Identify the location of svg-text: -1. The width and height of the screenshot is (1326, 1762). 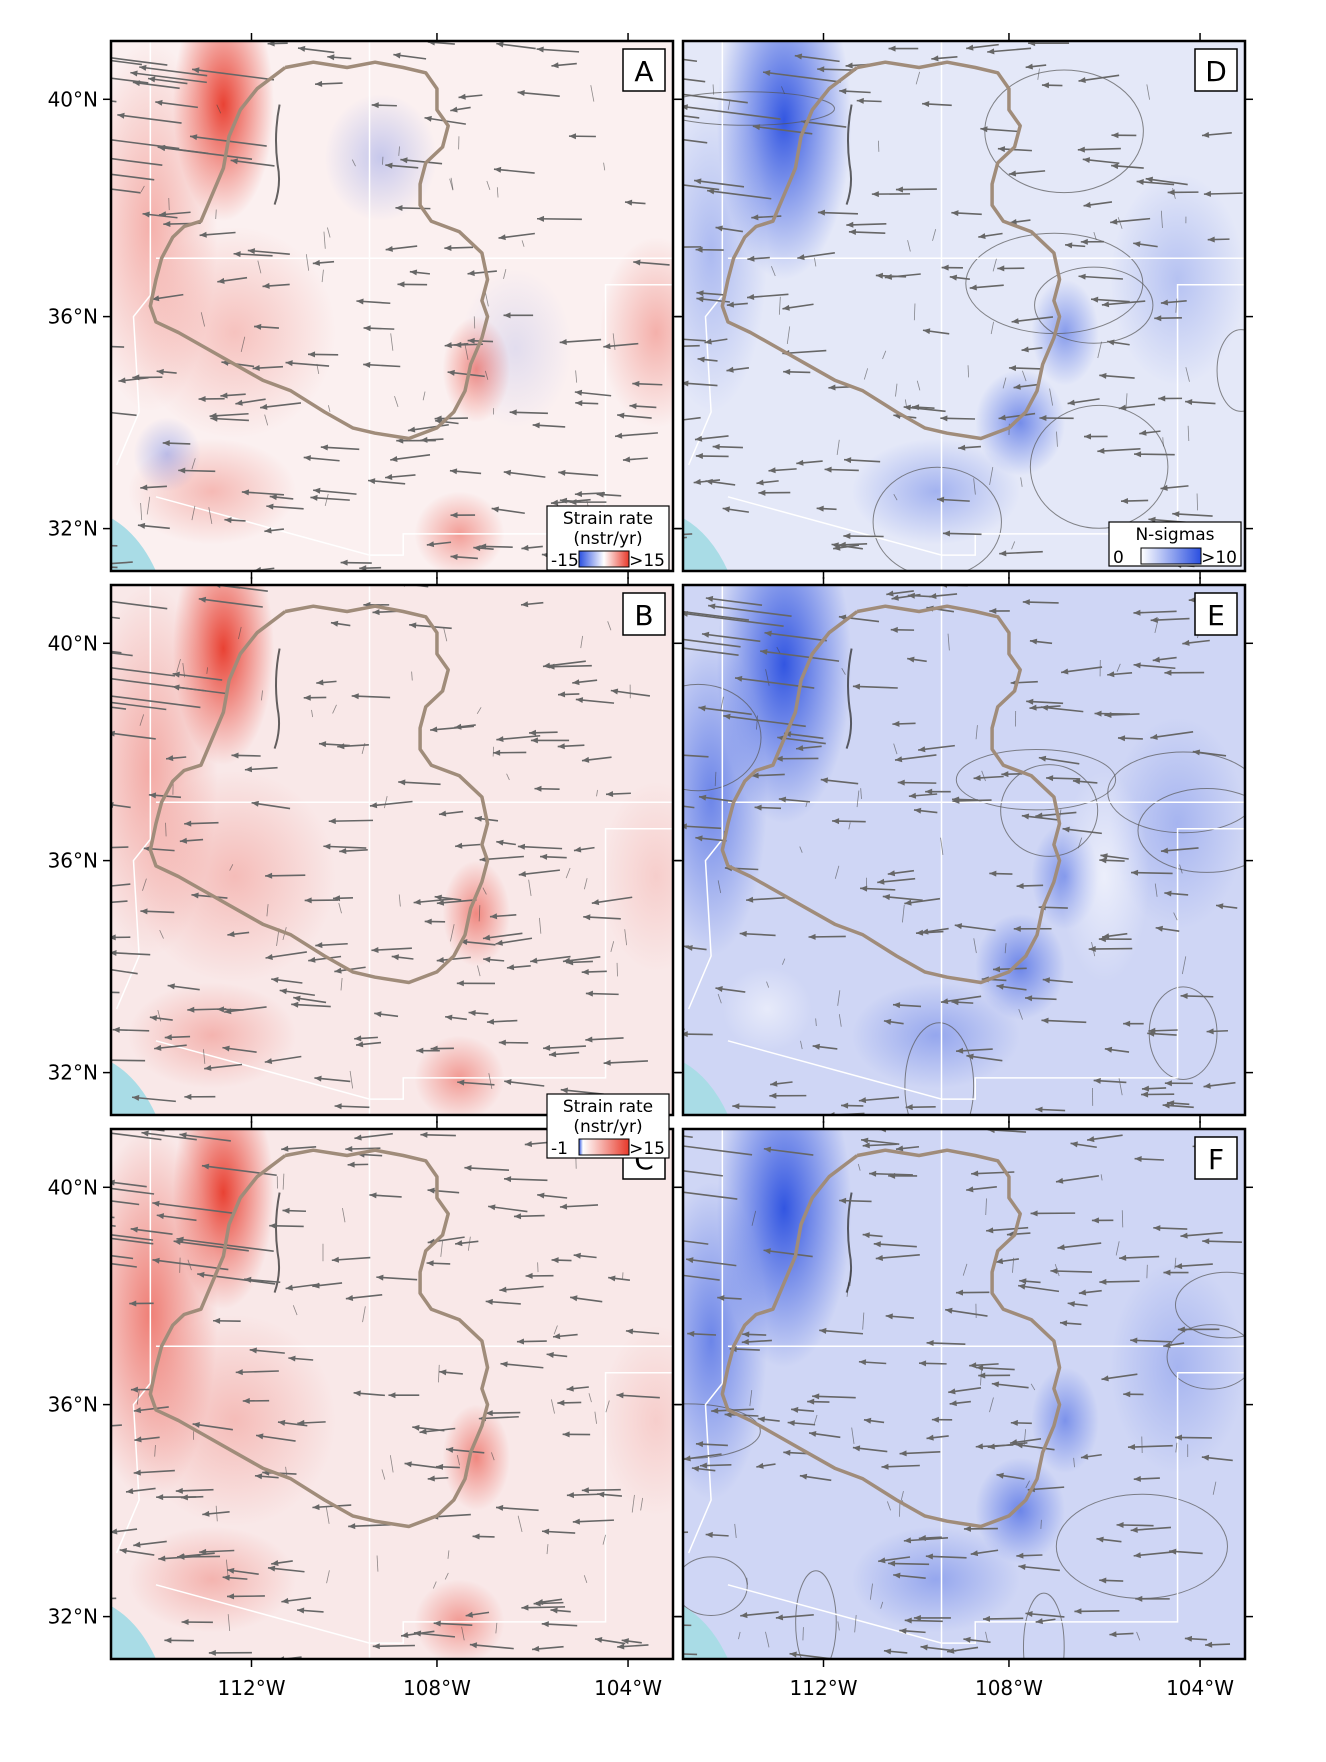
(559, 1149).